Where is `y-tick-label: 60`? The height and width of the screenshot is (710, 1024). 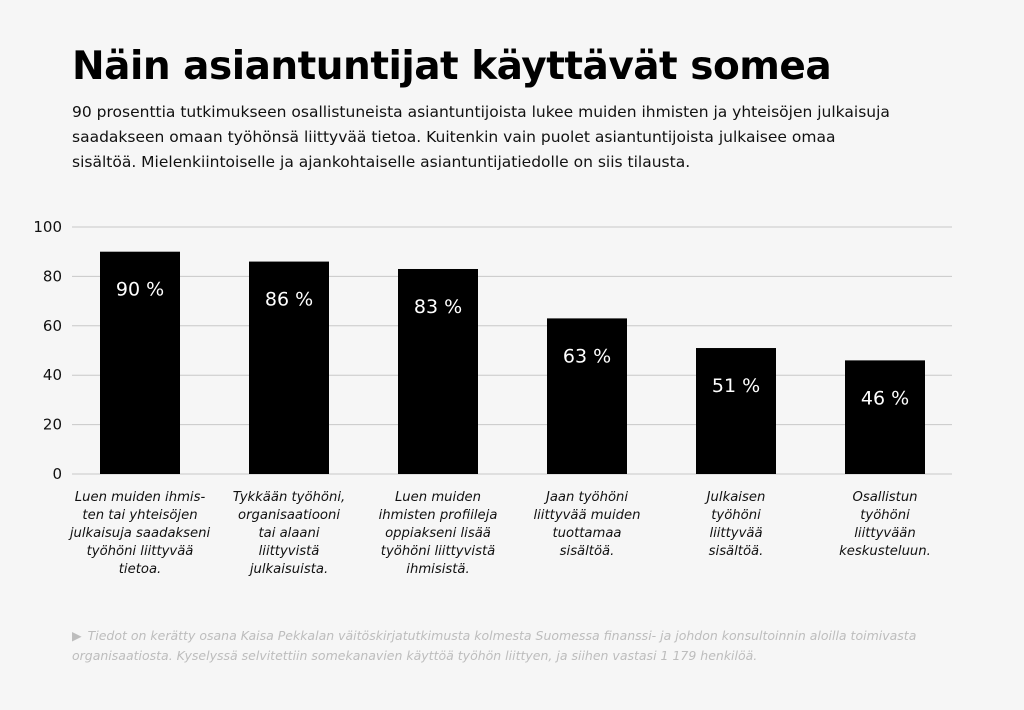 y-tick-label: 60 is located at coordinates (52, 326).